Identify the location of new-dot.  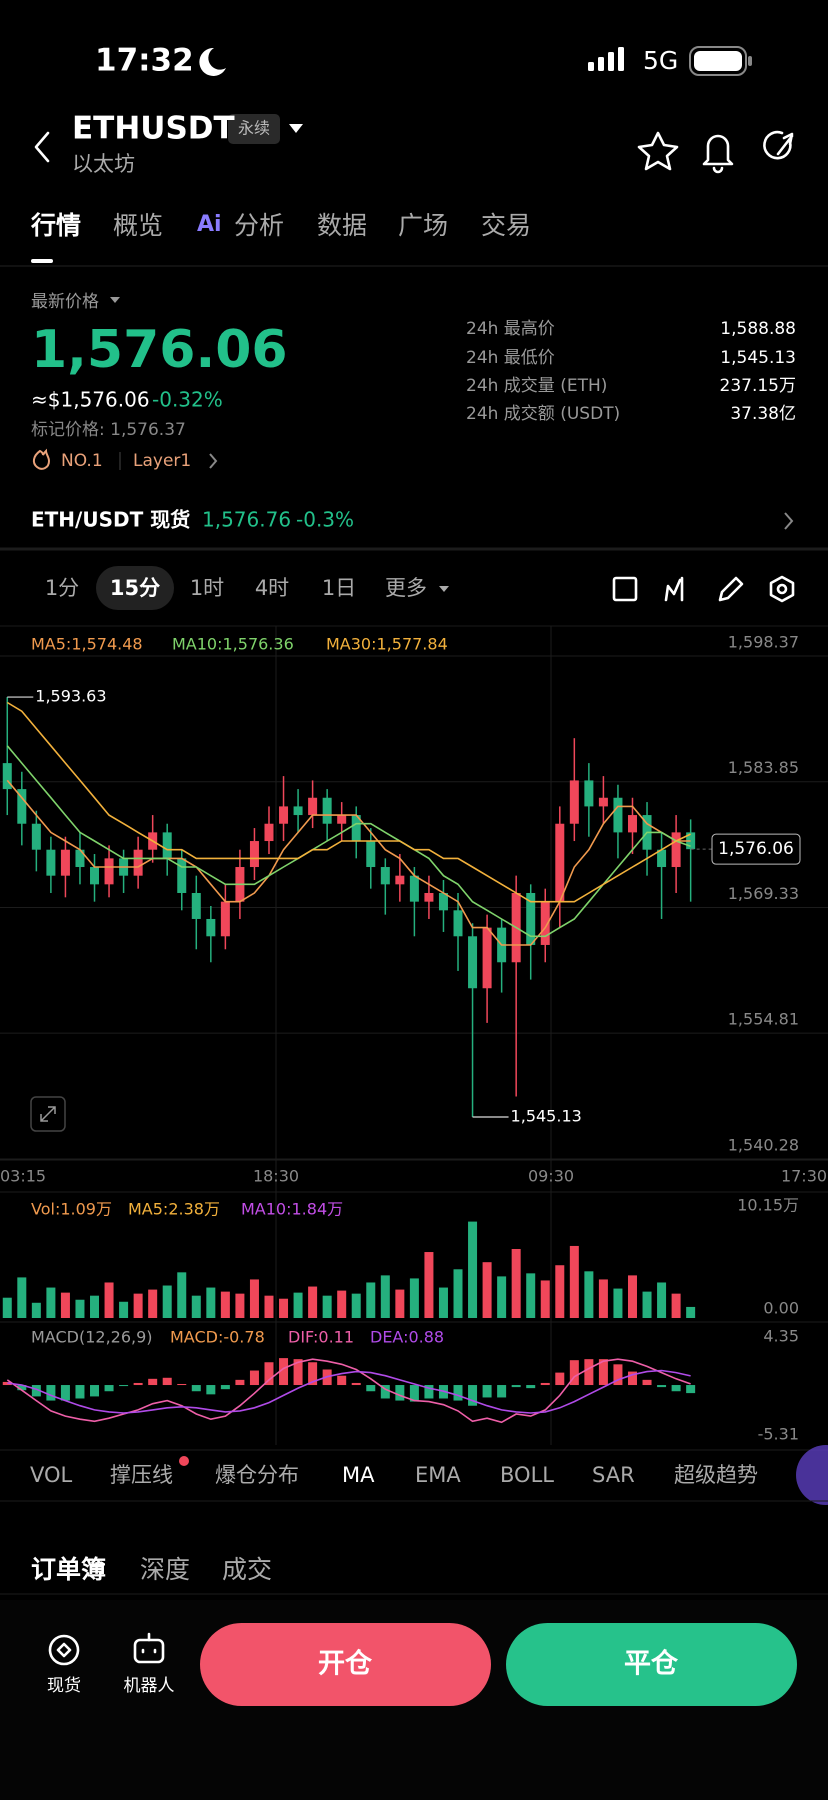
(184, 1461).